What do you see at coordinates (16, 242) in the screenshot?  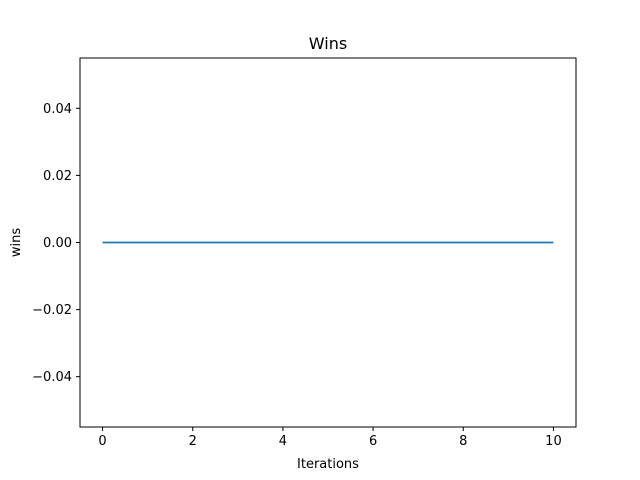 I see `y-axis-title: wins` at bounding box center [16, 242].